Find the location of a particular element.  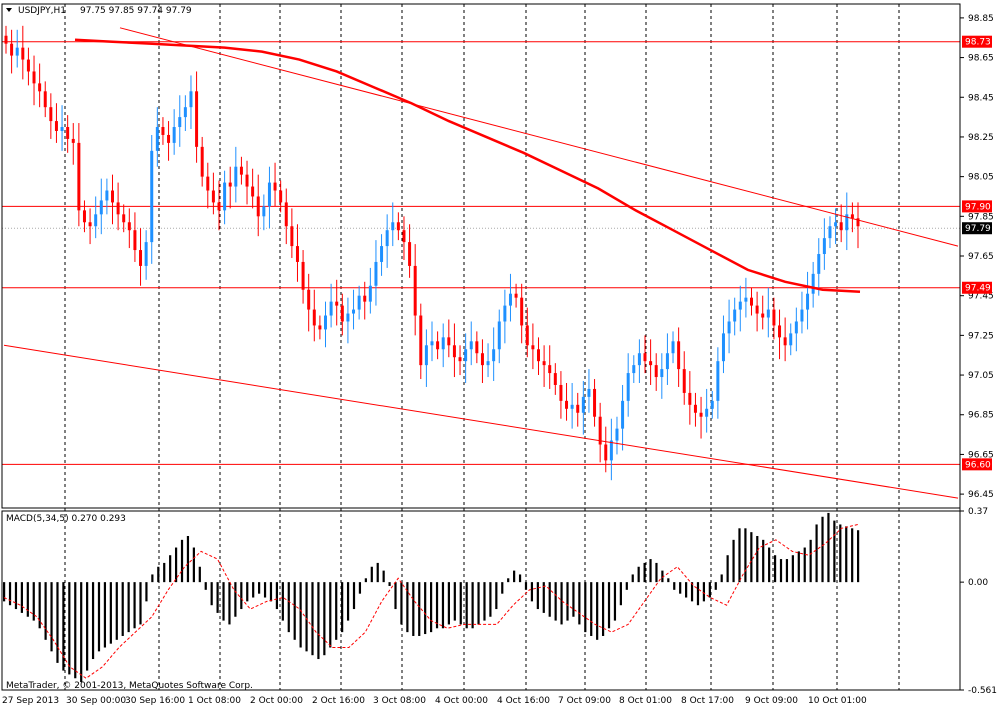

y-tick-label: 98.45 is located at coordinates (981, 98).